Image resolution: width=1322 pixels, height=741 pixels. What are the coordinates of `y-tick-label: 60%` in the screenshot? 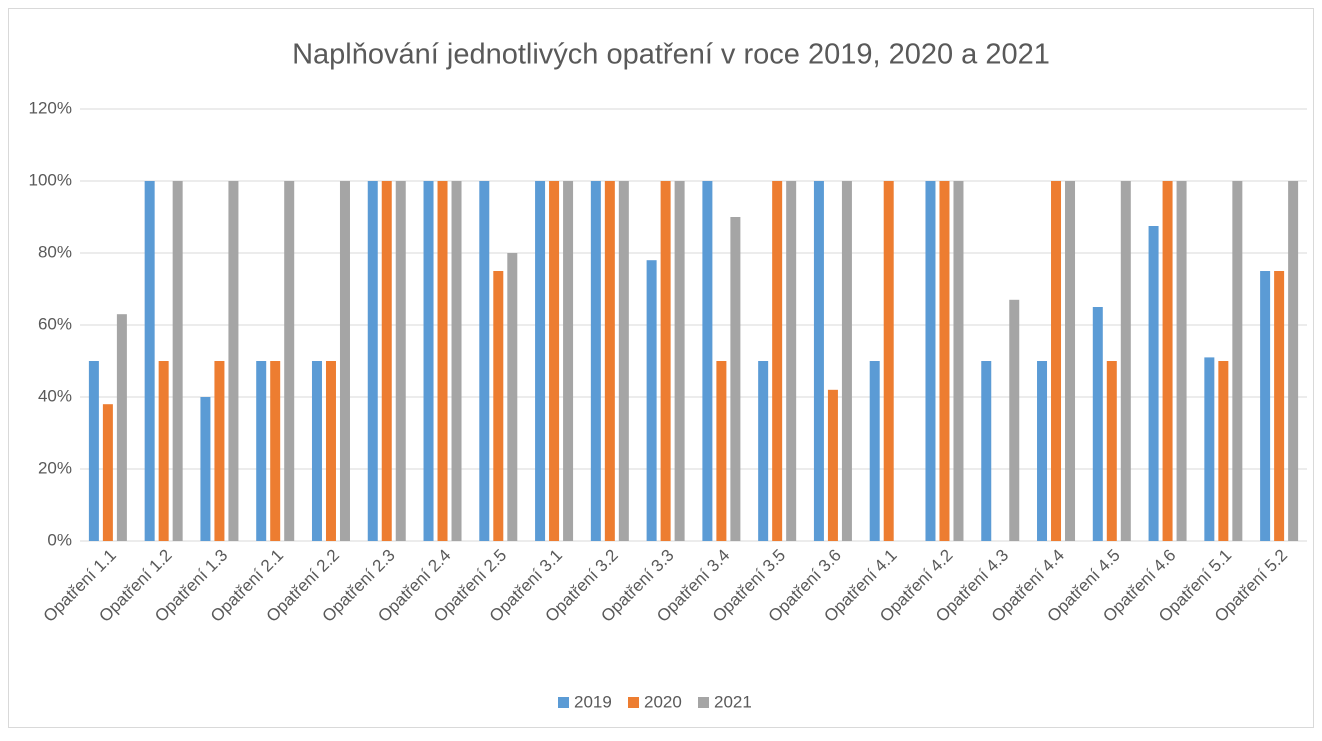 It's located at (55, 323).